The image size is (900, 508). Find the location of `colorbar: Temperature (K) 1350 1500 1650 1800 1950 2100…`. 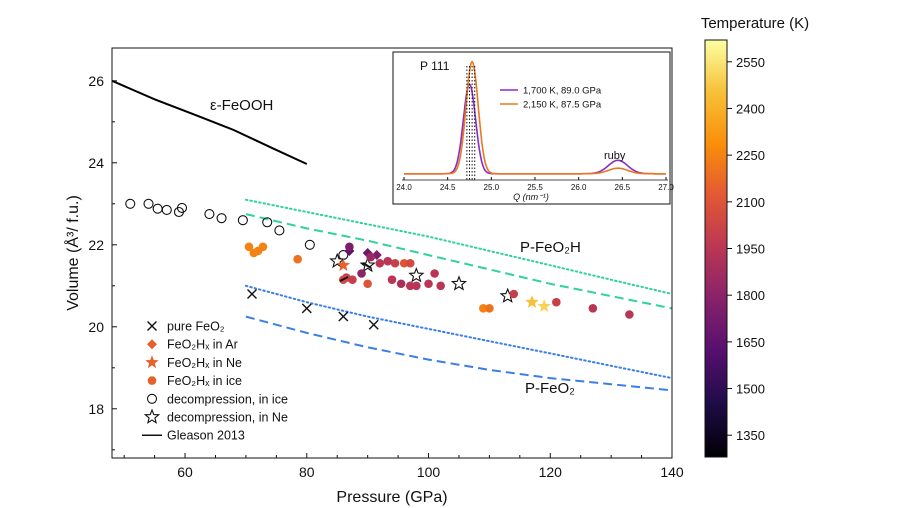

colorbar: Temperature (K) 1350 1500 1650 1800 1950 2100… is located at coordinates (755, 236).